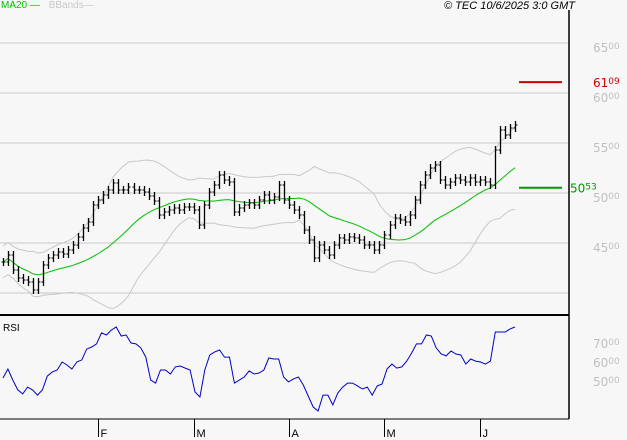 This screenshot has height=440, width=627. I want to click on rsi-tick-label: 6000, so click(606, 363).